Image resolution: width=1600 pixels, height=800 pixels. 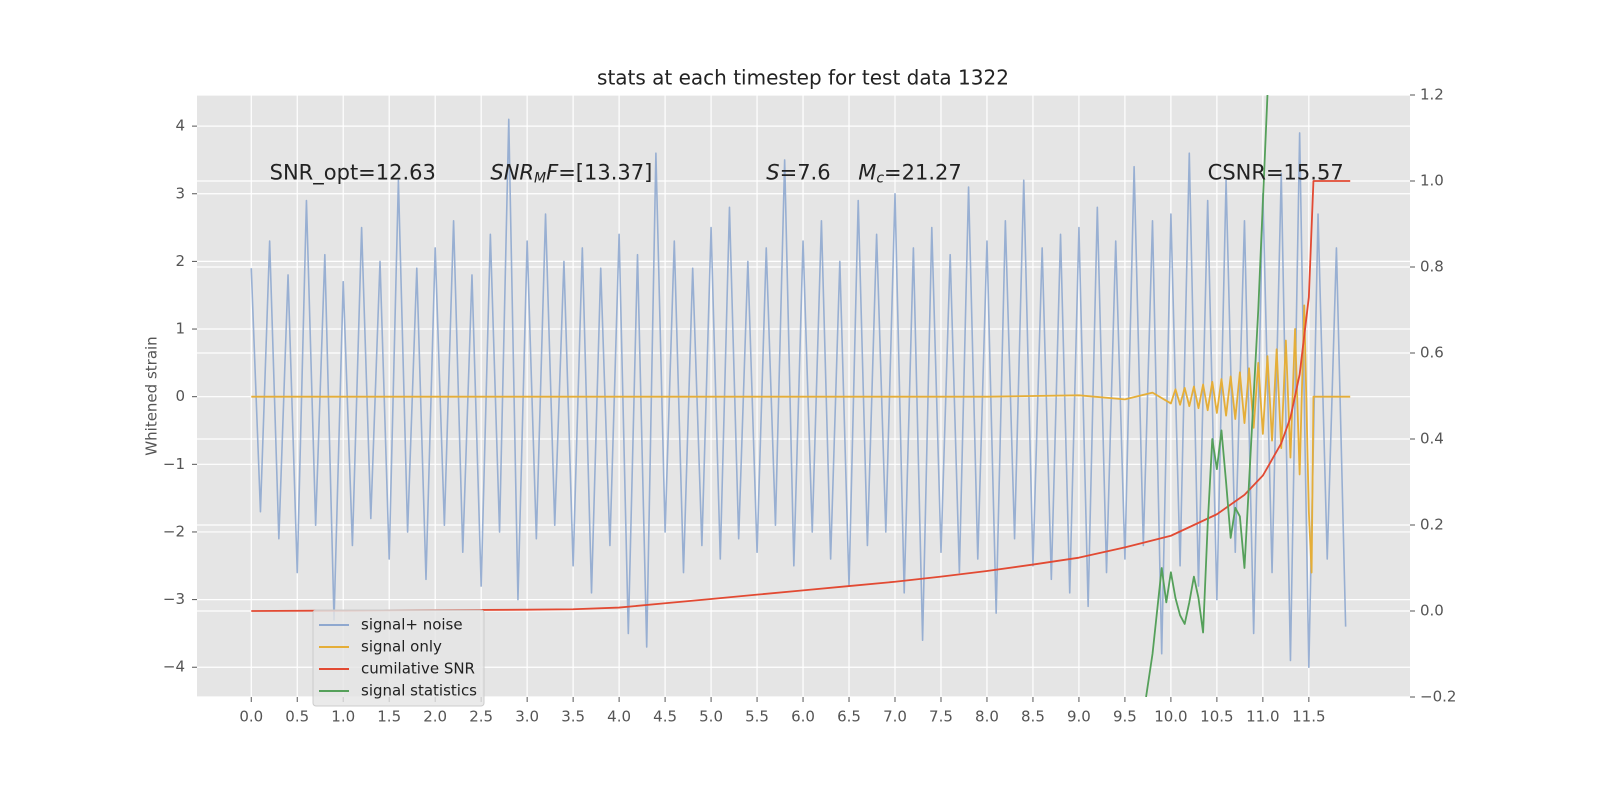 What do you see at coordinates (389, 717) in the screenshot?
I see `x-tick-label: 1.5` at bounding box center [389, 717].